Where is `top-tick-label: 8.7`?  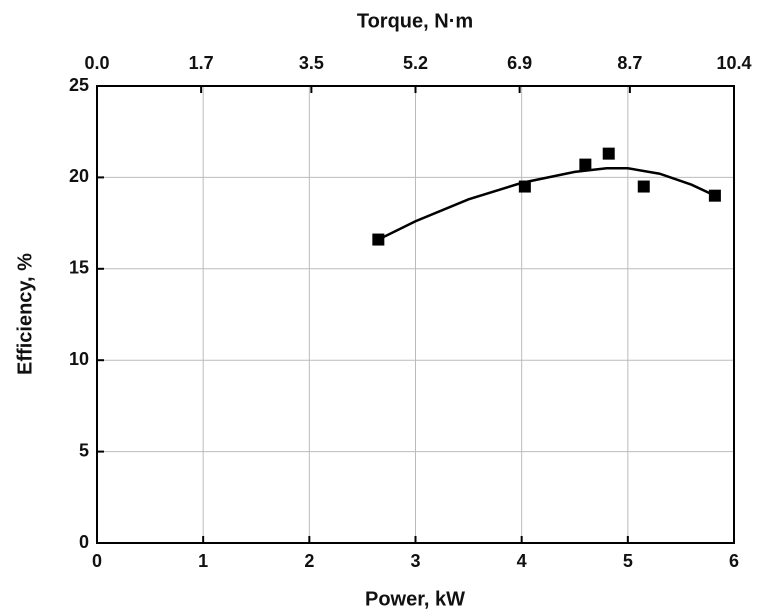 top-tick-label: 8.7 is located at coordinates (629, 63).